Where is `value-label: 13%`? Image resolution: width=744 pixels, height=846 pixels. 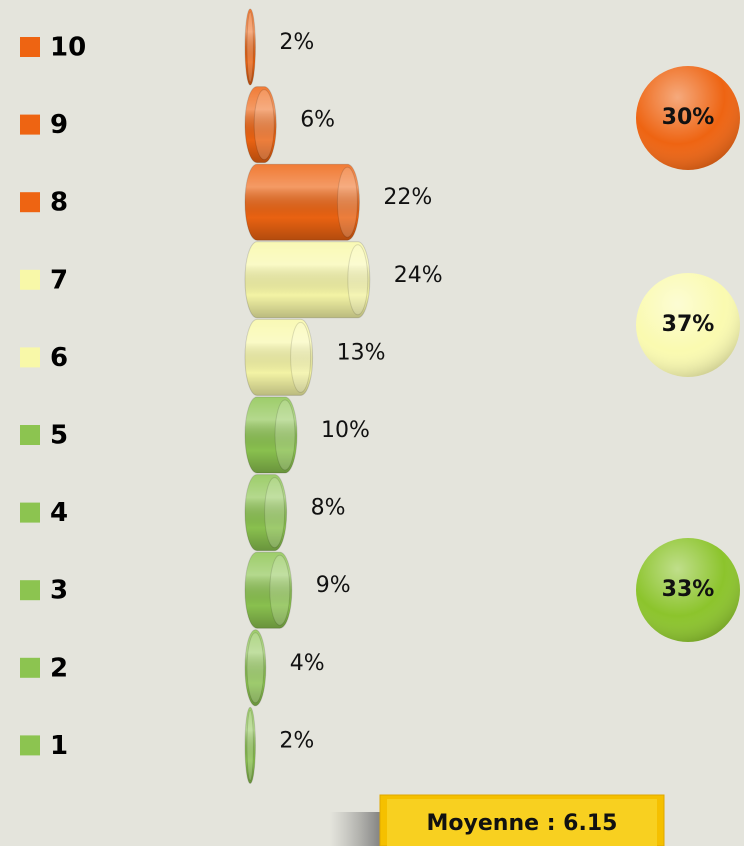 value-label: 13% is located at coordinates (361, 352).